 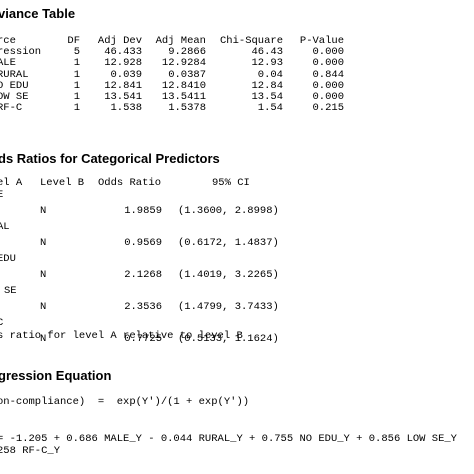 I want to click on predictor-label: C, so click(x=2, y=322).